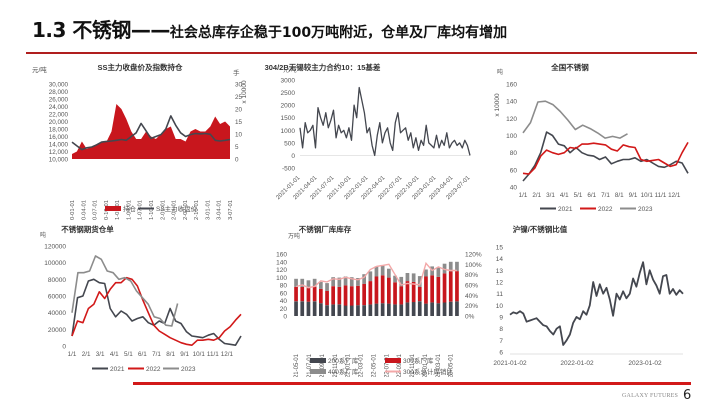 The width and height of the screenshot is (720, 404). What do you see at coordinates (153, 369) in the screenshot?
I see `legend-label: 2022` at bounding box center [153, 369].